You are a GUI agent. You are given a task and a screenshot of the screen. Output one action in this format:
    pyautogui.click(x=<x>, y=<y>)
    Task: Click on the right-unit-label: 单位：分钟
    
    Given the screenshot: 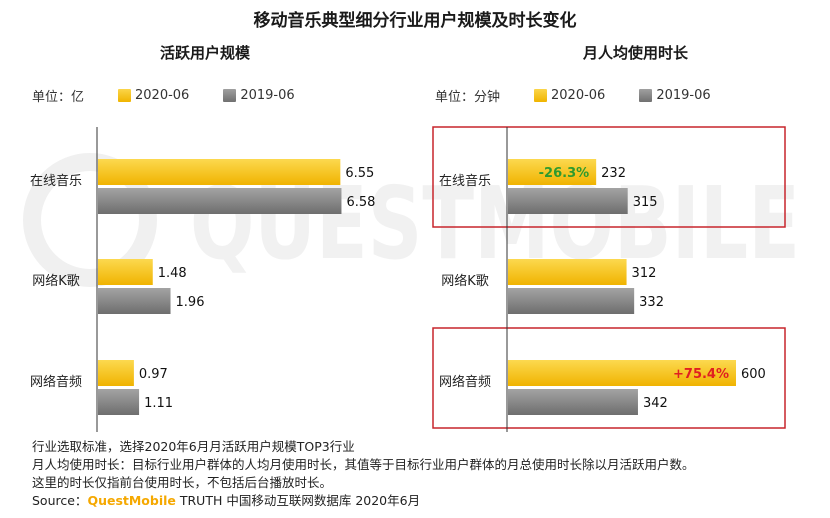 What is the action you would take?
    pyautogui.click(x=468, y=97)
    